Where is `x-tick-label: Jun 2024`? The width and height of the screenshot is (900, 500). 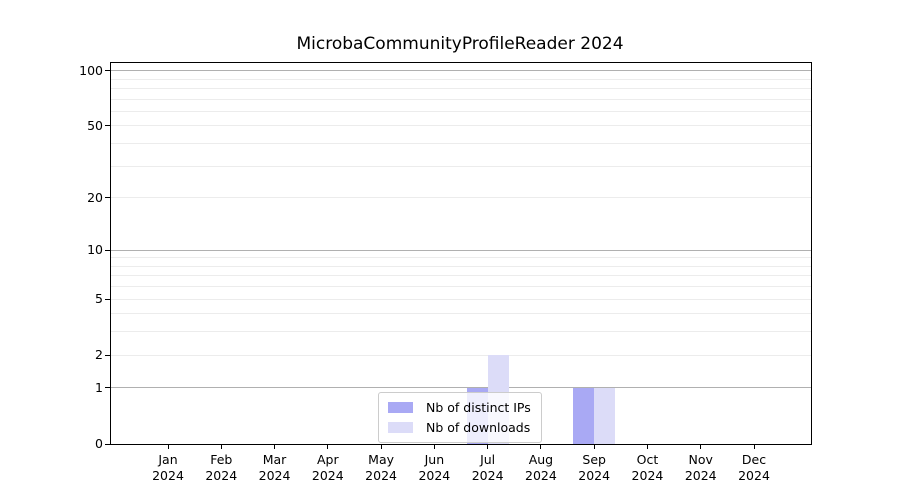 x-tick-label: Jun 2024 is located at coordinates (434, 468).